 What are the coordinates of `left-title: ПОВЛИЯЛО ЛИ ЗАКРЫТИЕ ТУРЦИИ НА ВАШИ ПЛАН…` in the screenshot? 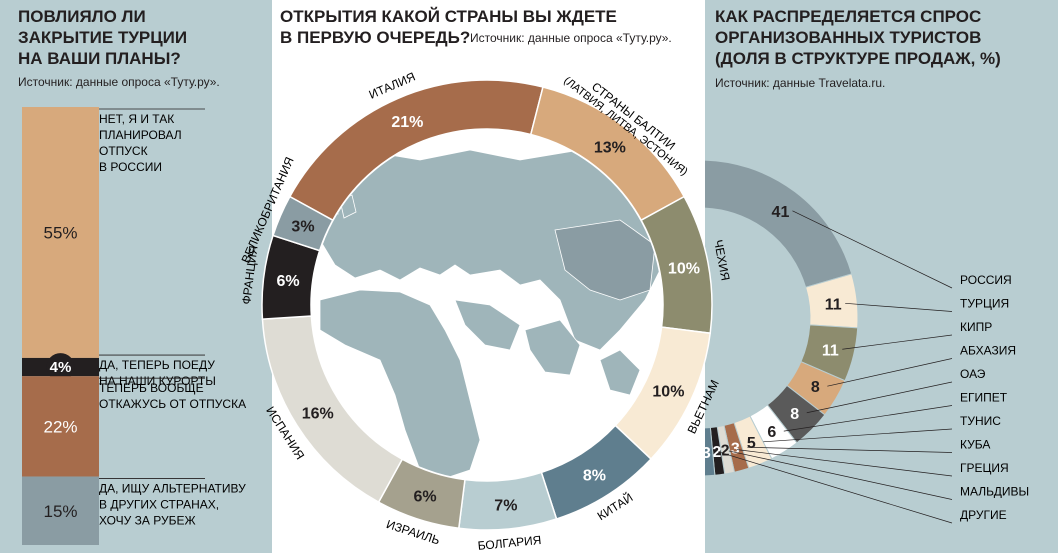 It's located at (102, 37).